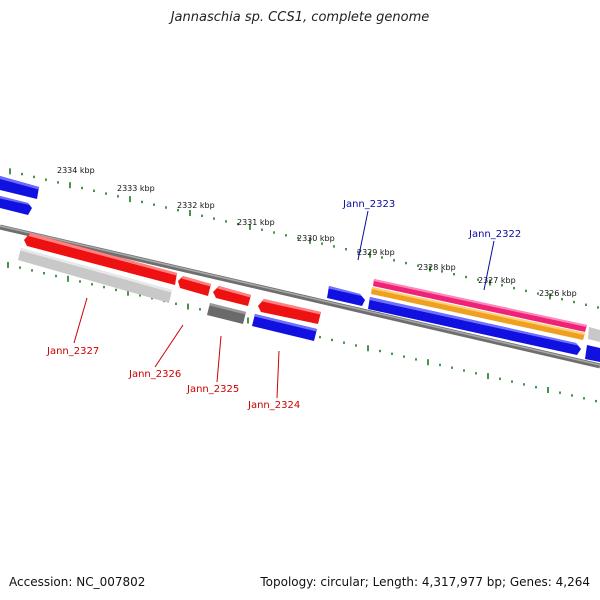 Image resolution: width=600 pixels, height=600 pixels. What do you see at coordinates (196, 205) in the screenshot?
I see `scale-label: 2332 kbp` at bounding box center [196, 205].